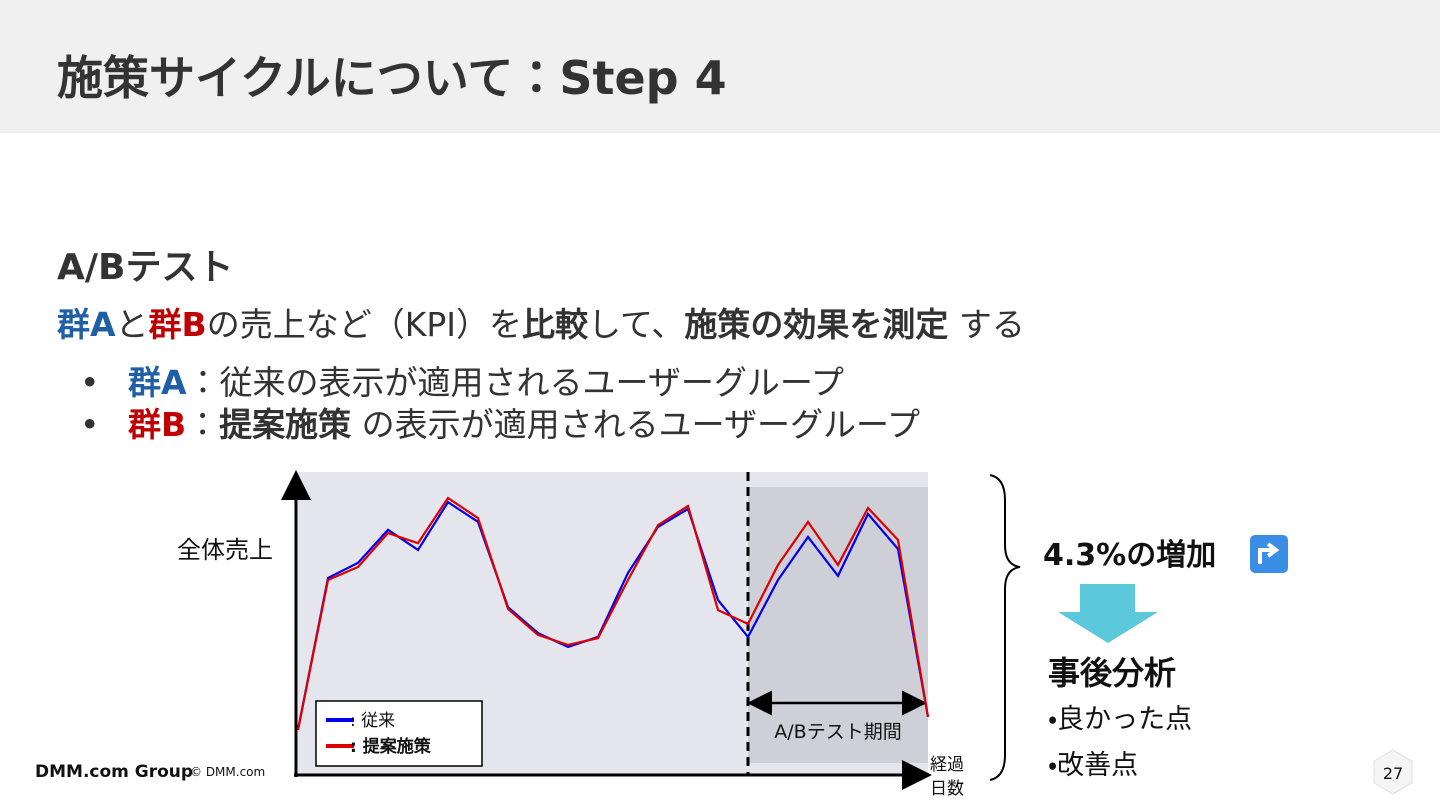 The image size is (1440, 810). What do you see at coordinates (1093, 765) in the screenshot?
I see `analysis-item: ・改善点` at bounding box center [1093, 765].